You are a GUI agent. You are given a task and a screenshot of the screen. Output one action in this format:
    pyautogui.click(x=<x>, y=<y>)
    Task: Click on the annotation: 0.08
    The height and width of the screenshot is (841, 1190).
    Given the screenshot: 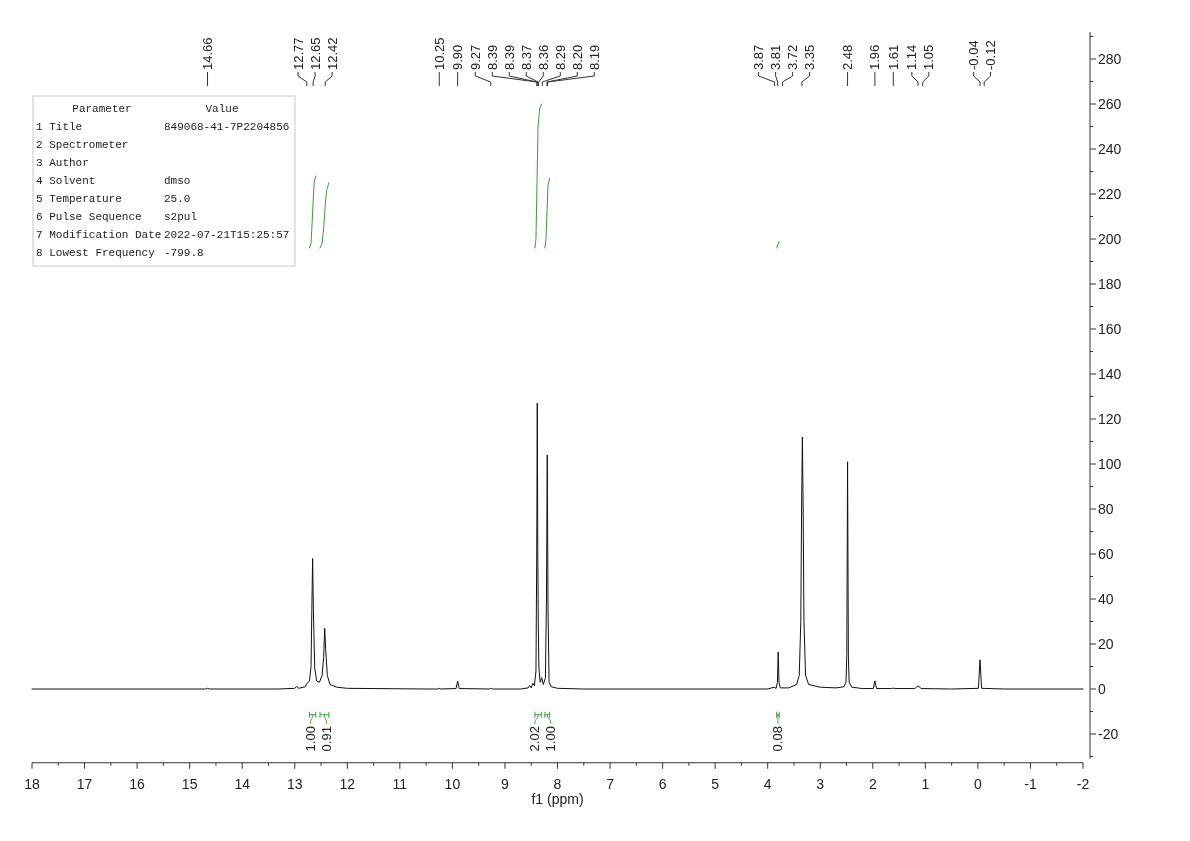 What is the action you would take?
    pyautogui.click(x=778, y=739)
    